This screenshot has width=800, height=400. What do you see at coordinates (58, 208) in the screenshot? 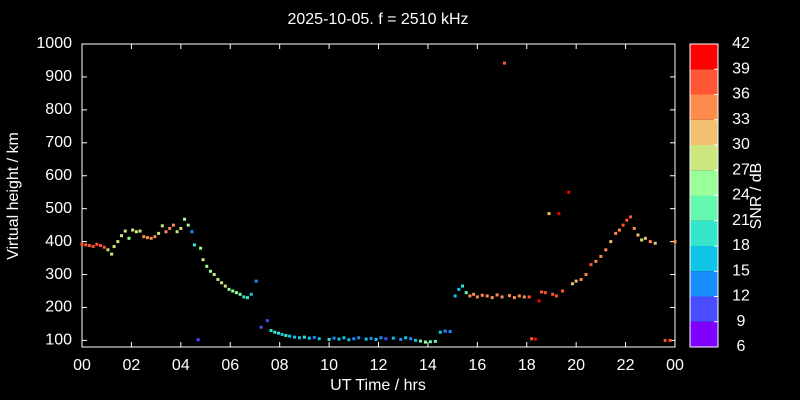
I see `y-tick-label: 500` at bounding box center [58, 208].